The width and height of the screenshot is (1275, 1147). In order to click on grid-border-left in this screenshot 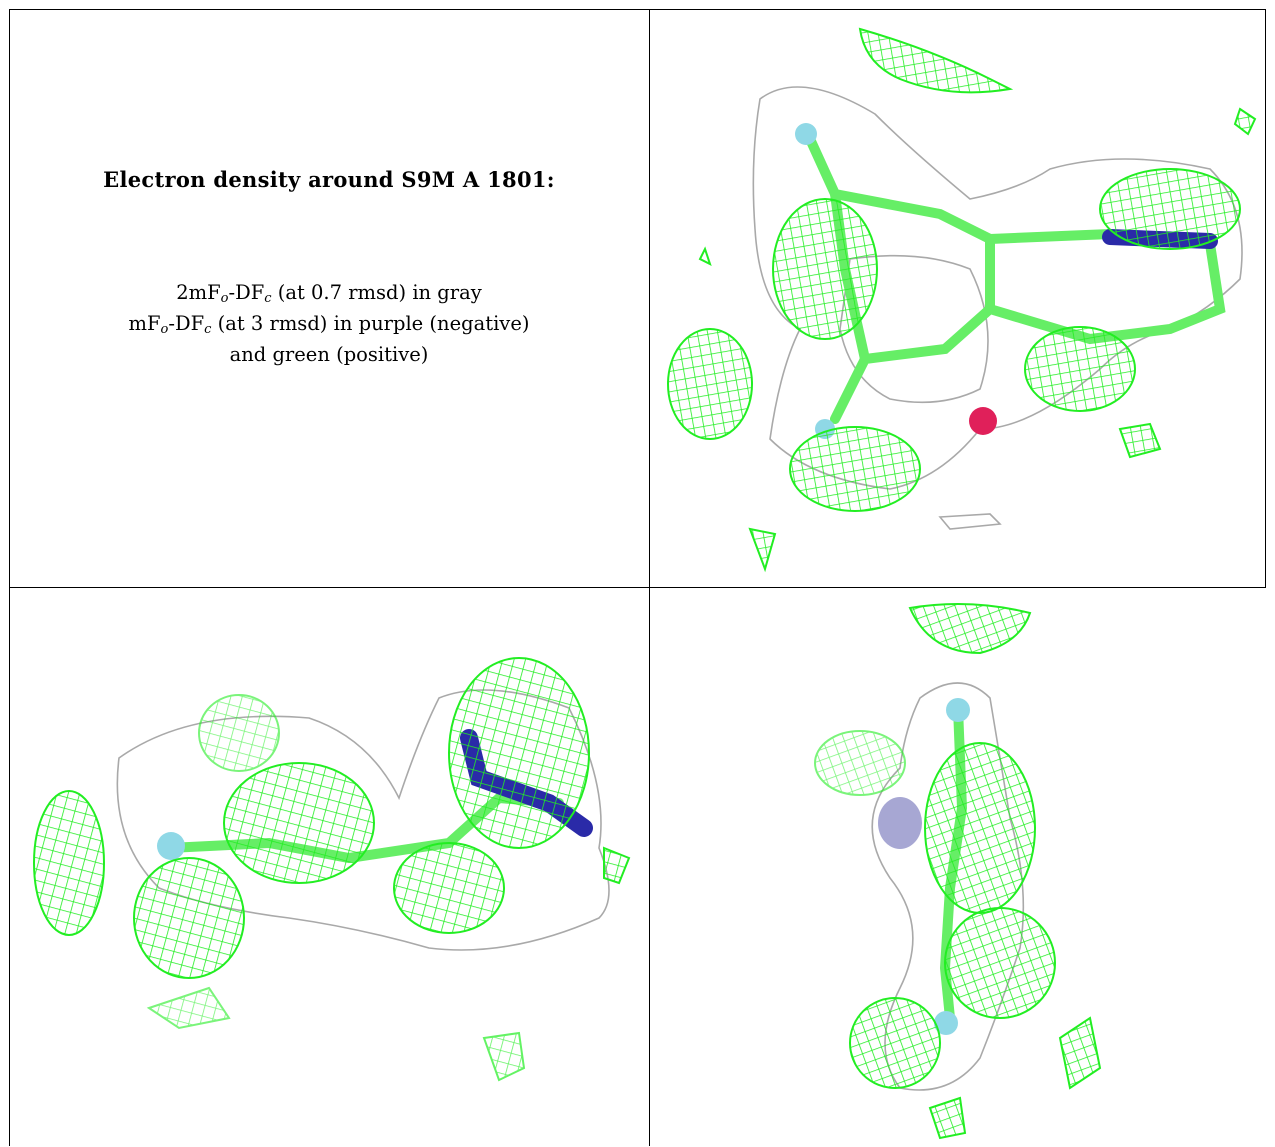, I will do `click(9, 577)`.